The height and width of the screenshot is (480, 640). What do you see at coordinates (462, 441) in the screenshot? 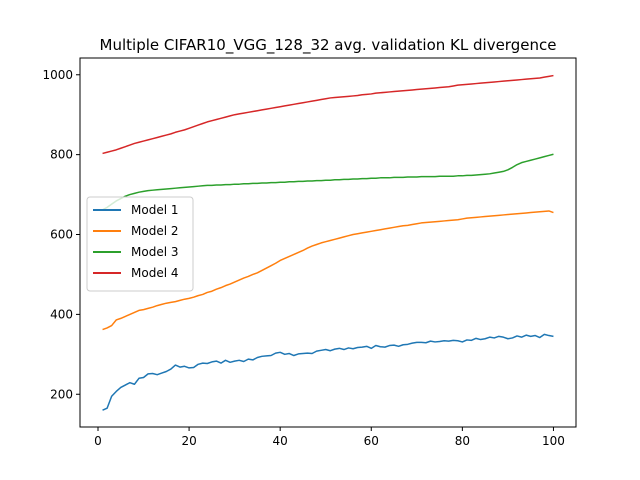
I see `x-tick-label: 80` at bounding box center [462, 441].